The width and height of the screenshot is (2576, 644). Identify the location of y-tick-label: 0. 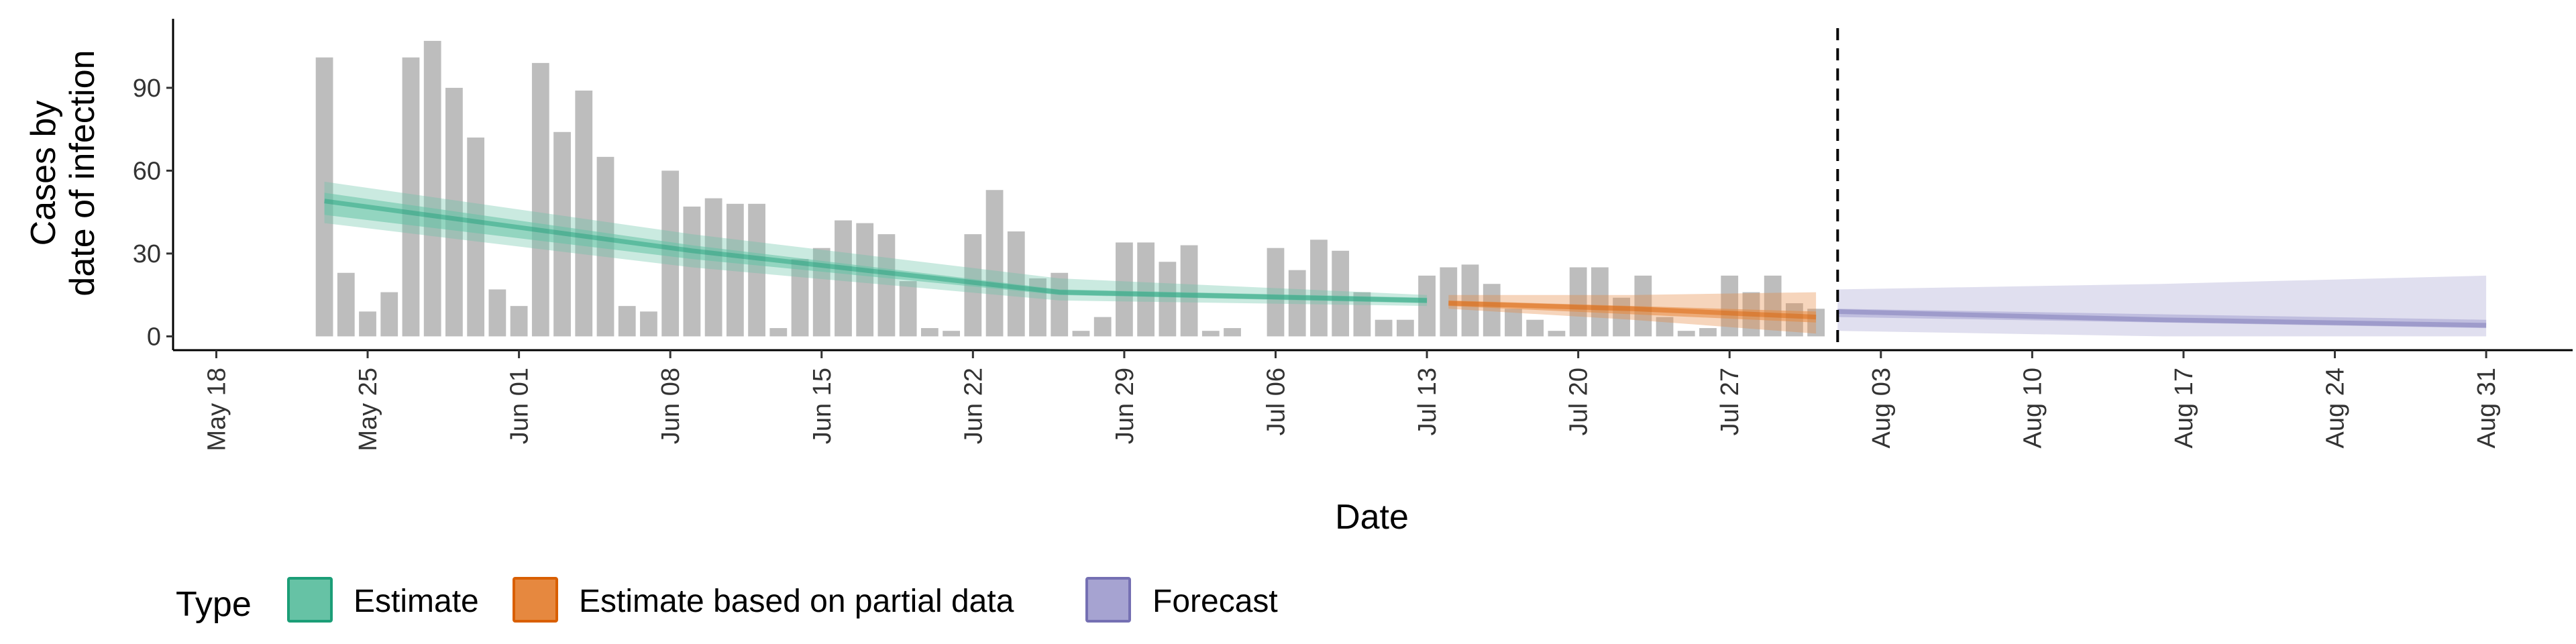
(154, 337).